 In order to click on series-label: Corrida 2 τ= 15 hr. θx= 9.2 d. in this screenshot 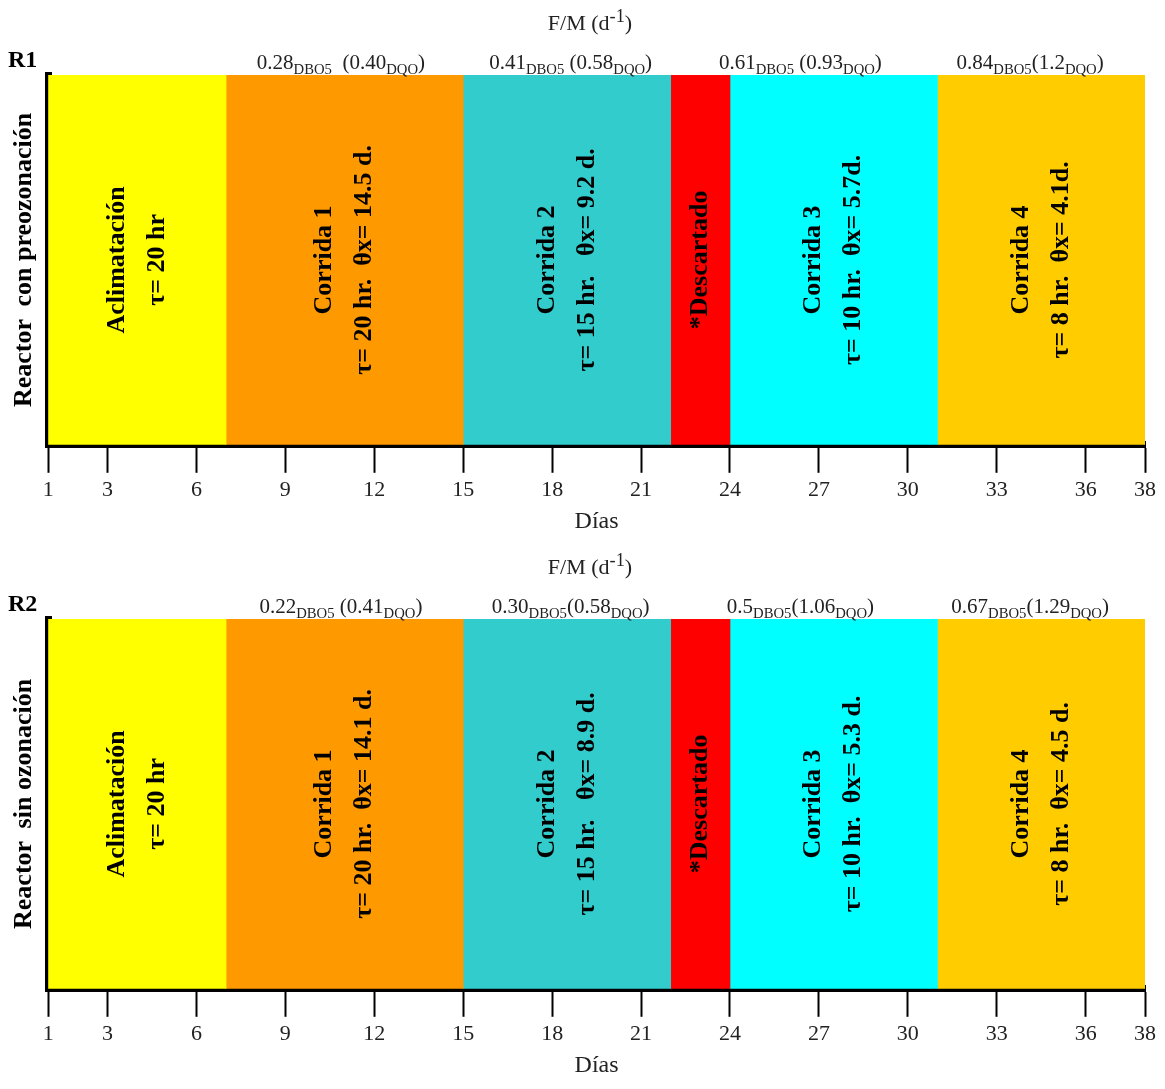, I will do `click(565, 260)`.